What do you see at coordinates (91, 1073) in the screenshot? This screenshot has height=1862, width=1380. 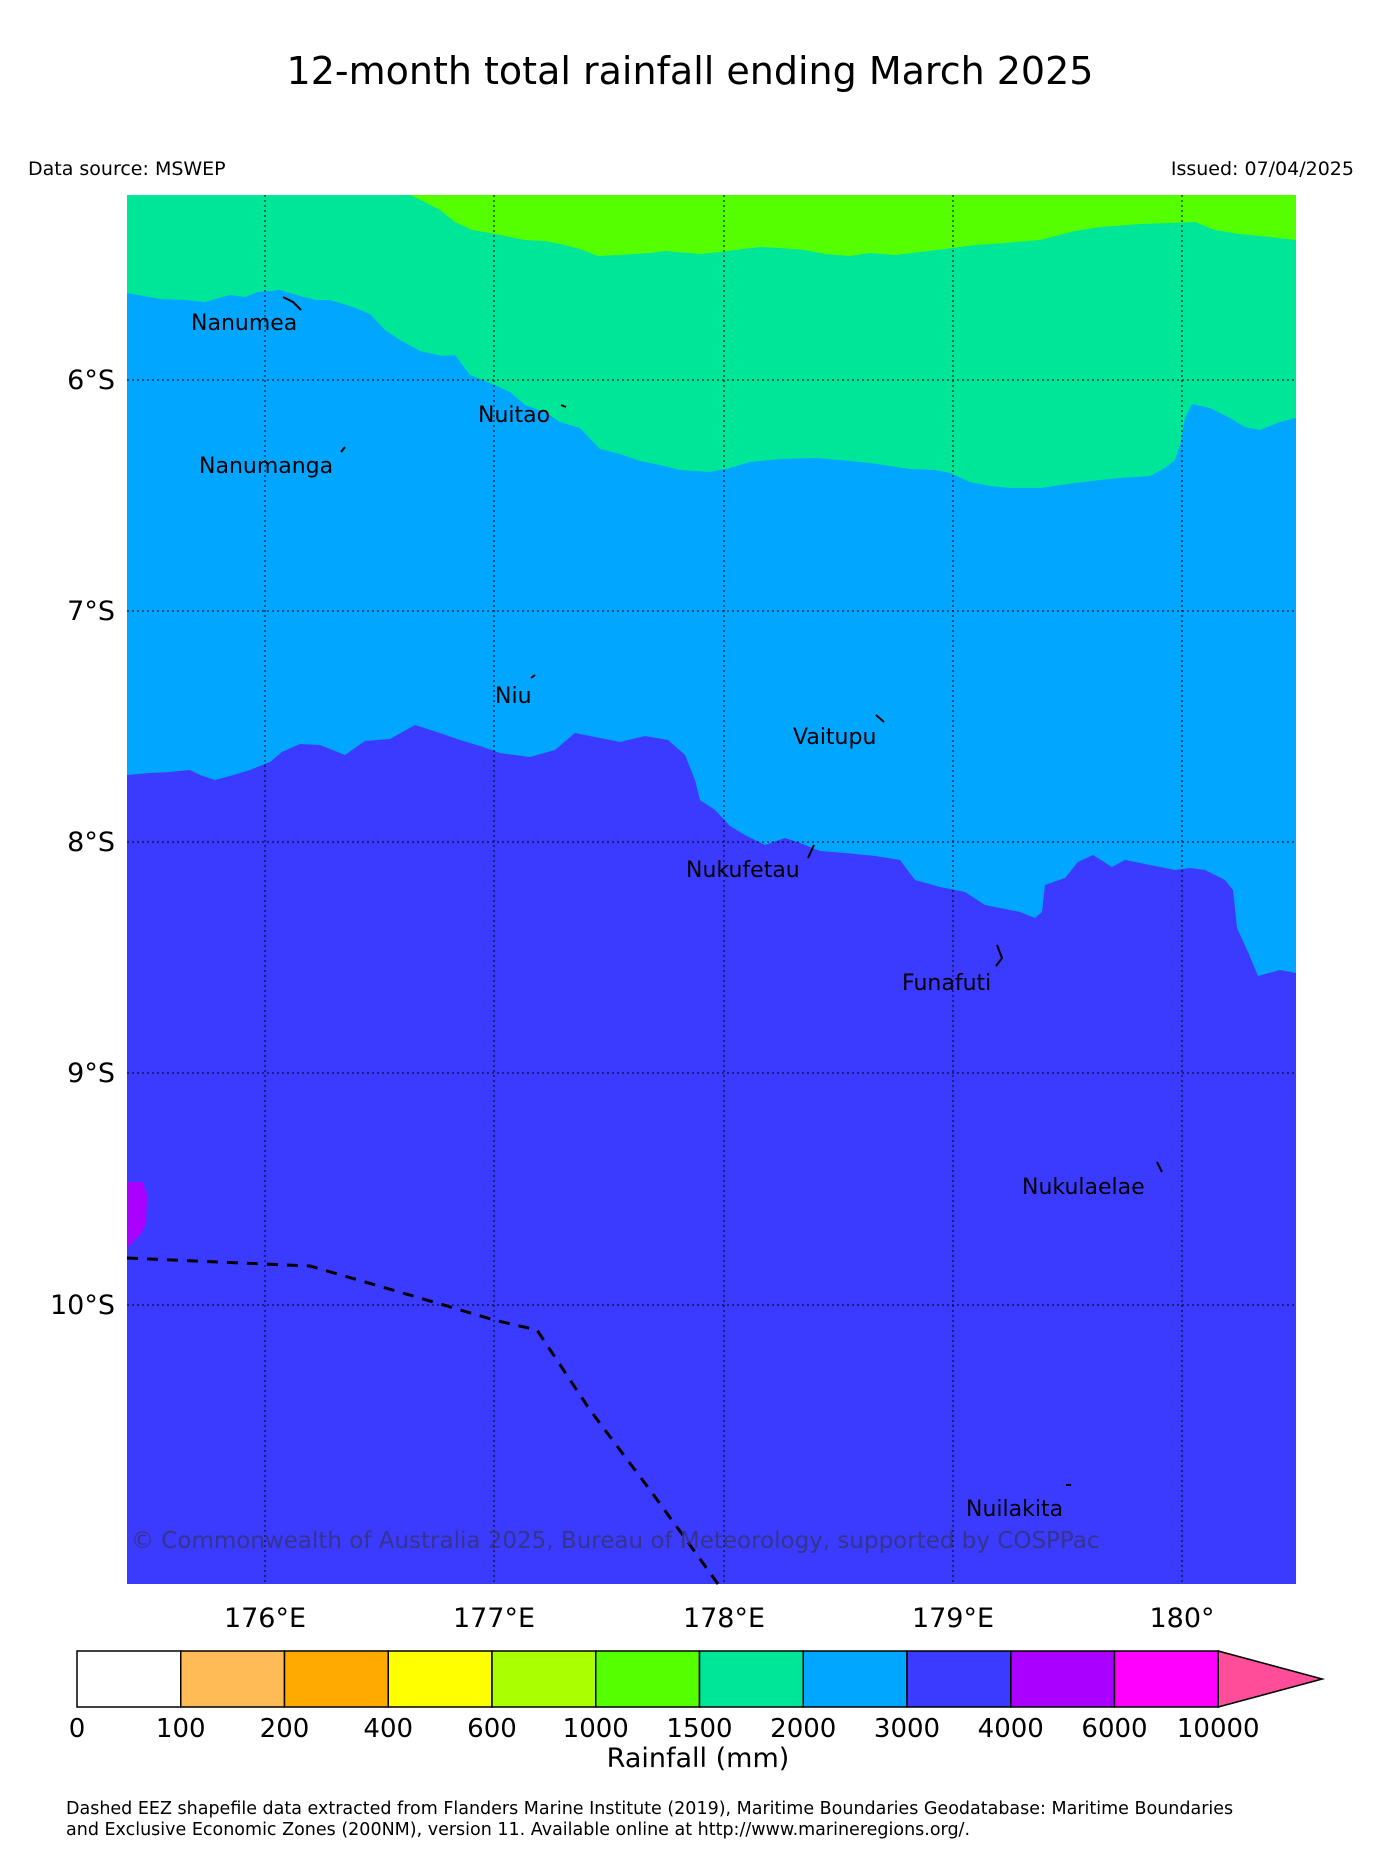 I see `lat-label-9s: 9°S` at bounding box center [91, 1073].